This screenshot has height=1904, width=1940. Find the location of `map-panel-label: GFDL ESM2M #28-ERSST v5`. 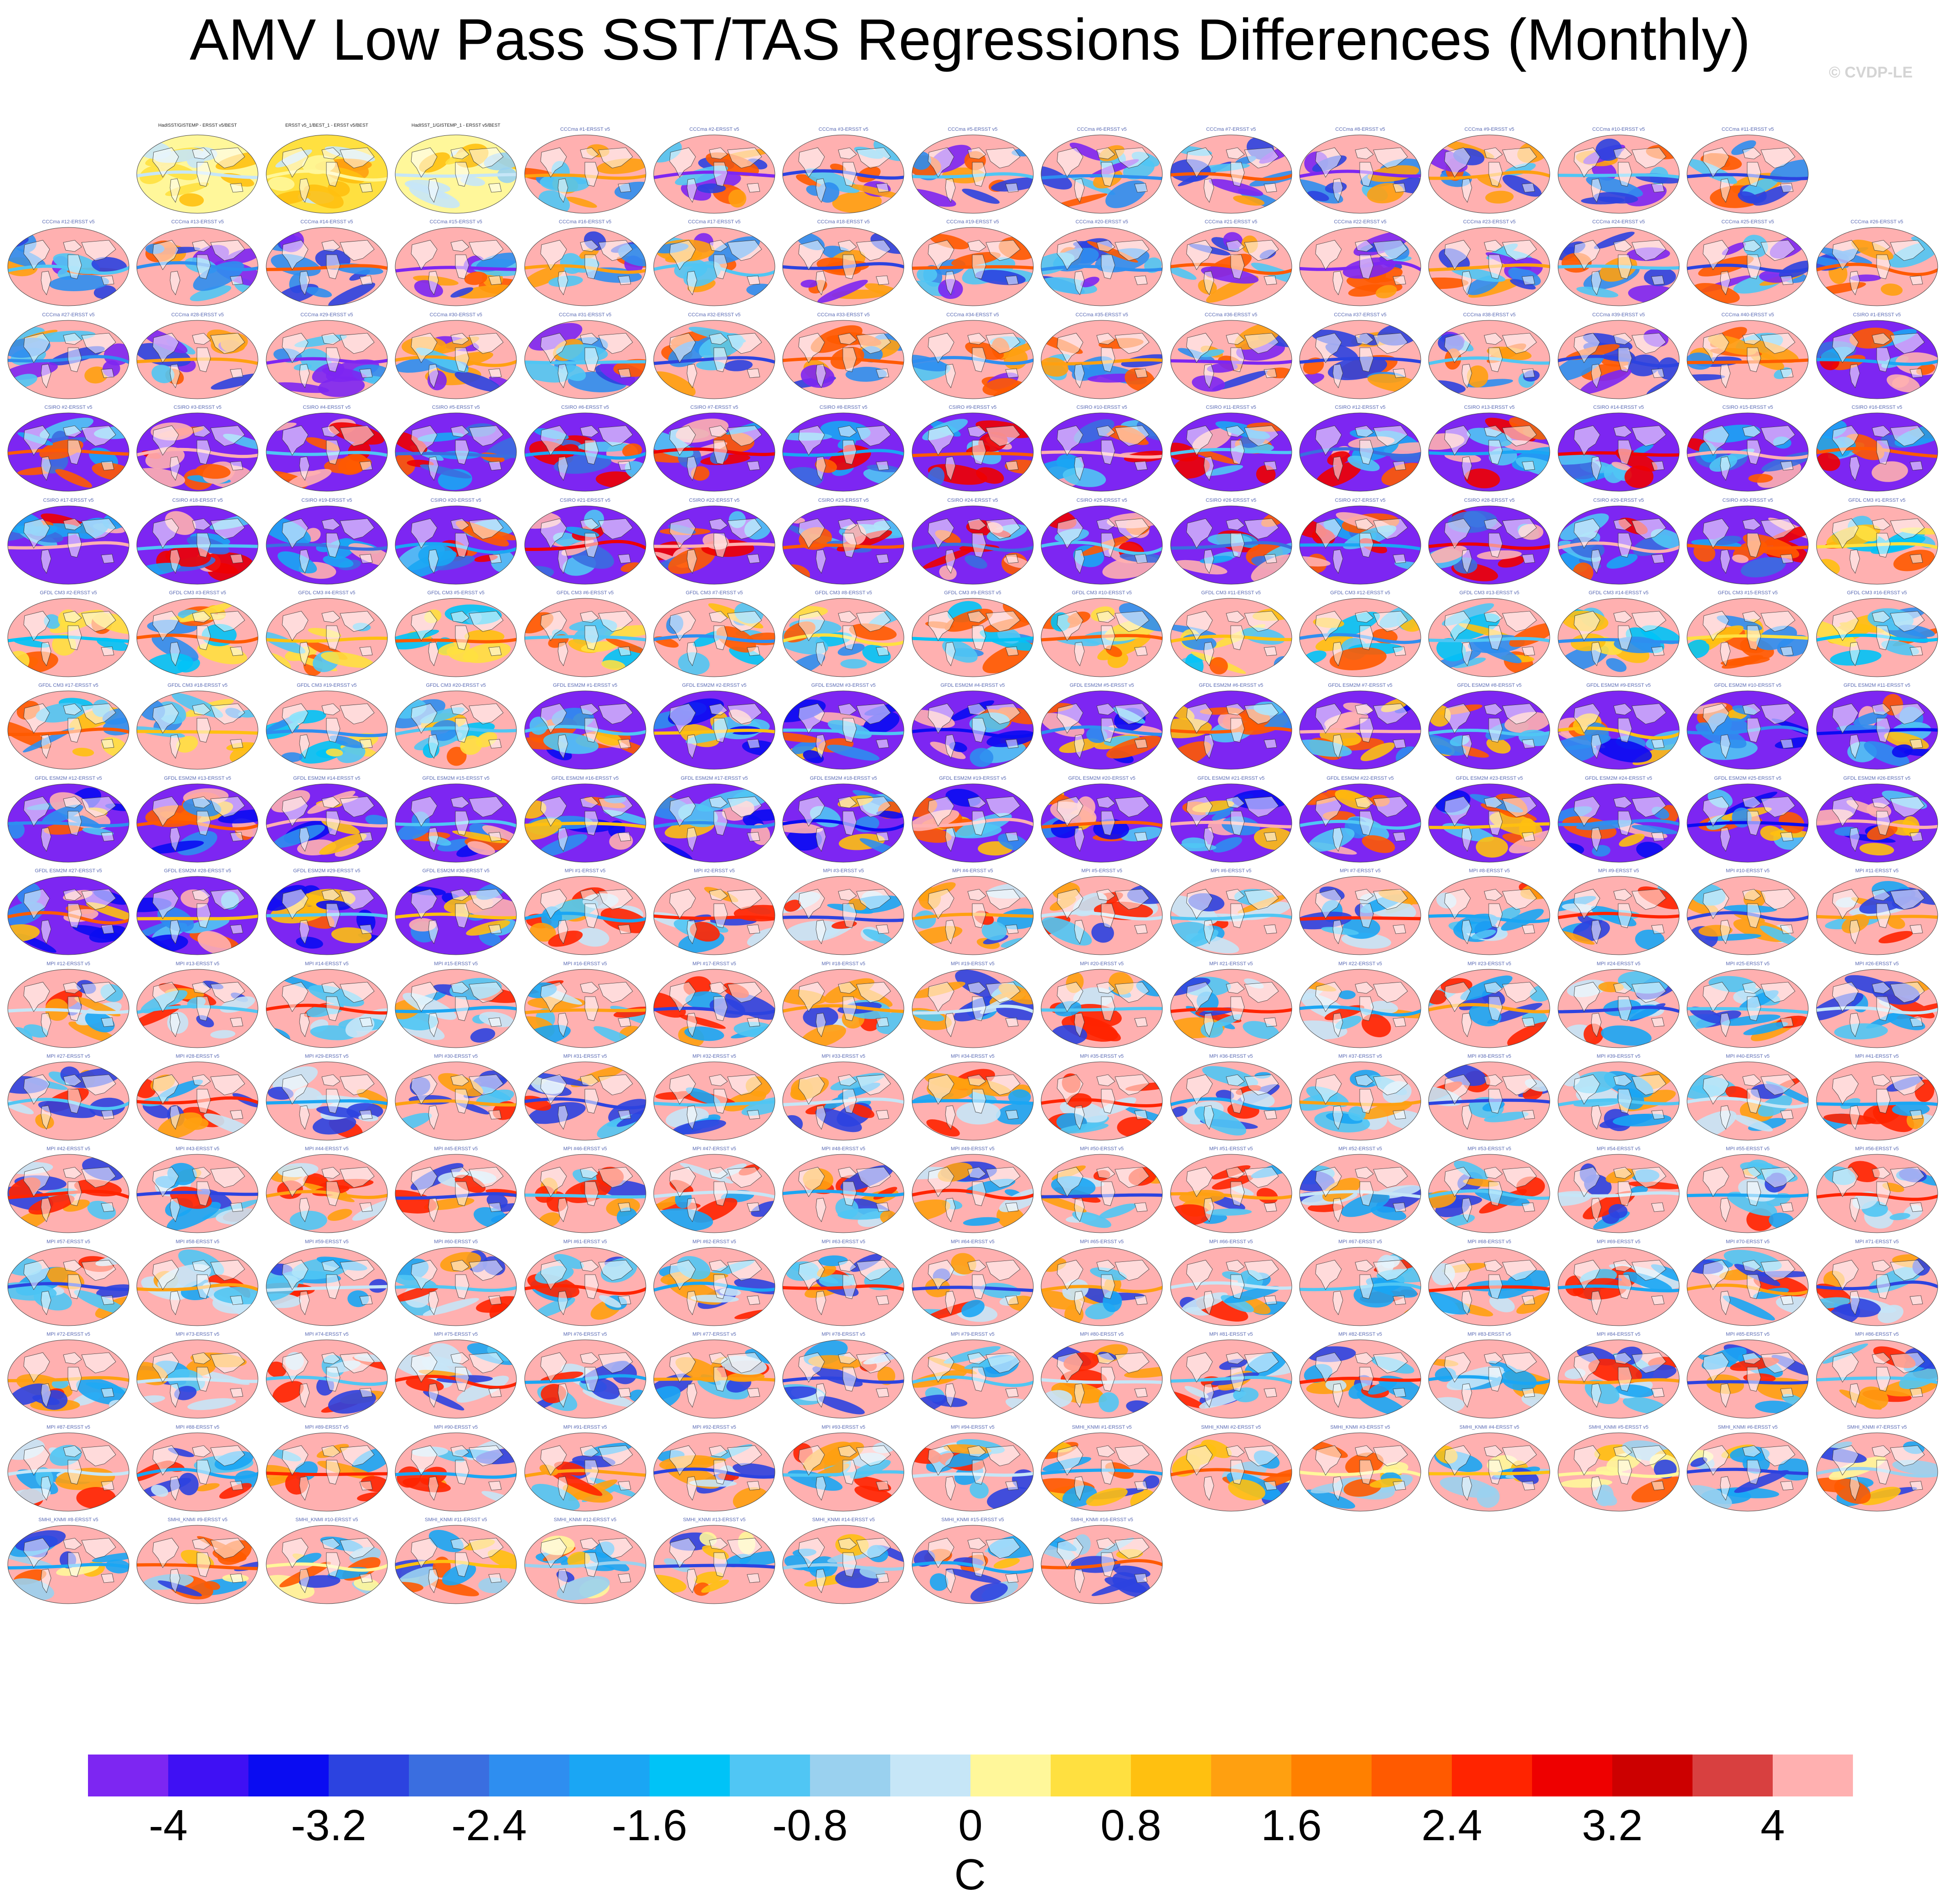

map-panel-label: GFDL ESM2M #28-ERSST v5 is located at coordinates (198, 871).